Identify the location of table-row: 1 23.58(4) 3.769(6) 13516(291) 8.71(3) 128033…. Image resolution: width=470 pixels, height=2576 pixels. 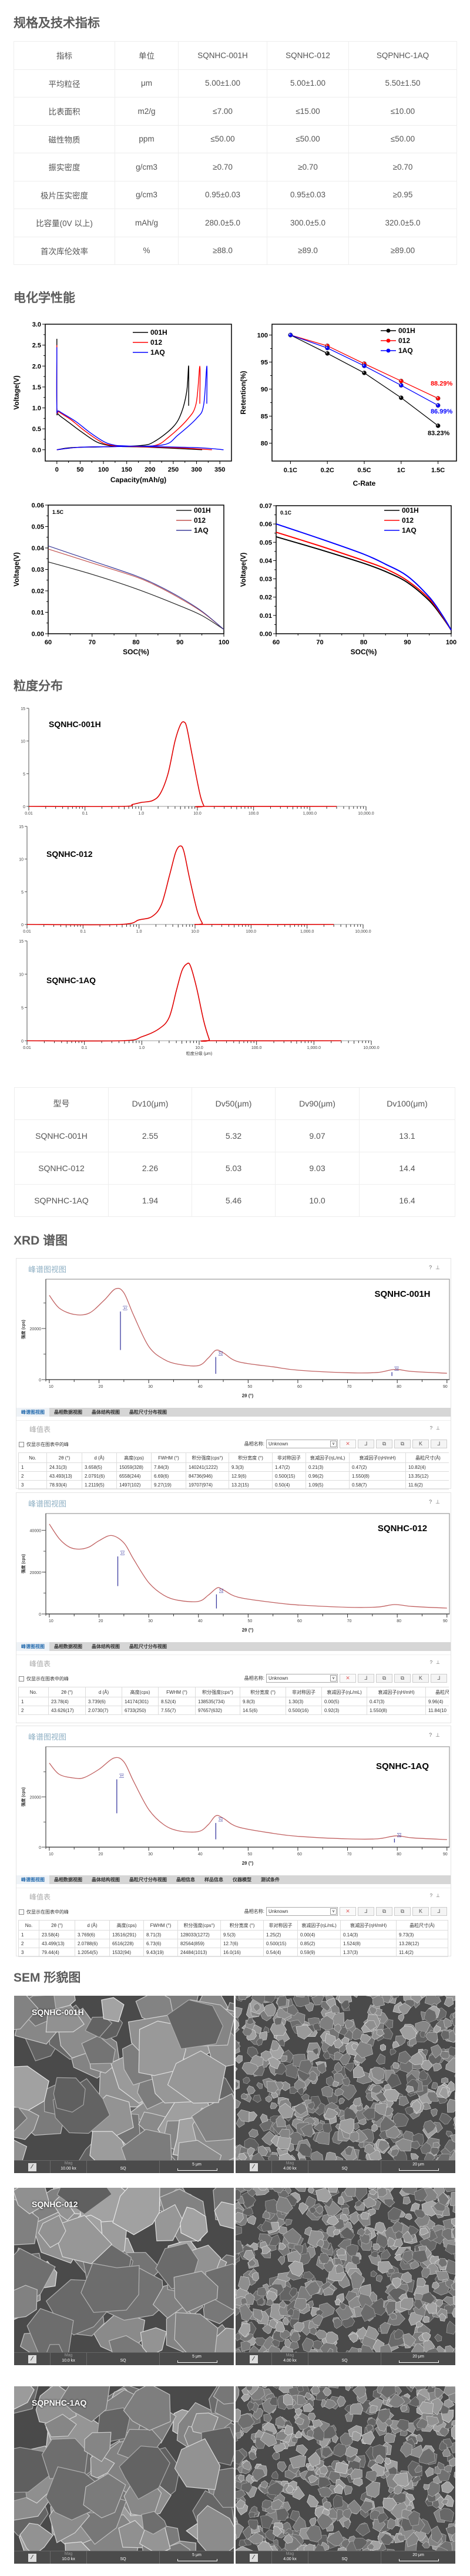
(233, 1934).